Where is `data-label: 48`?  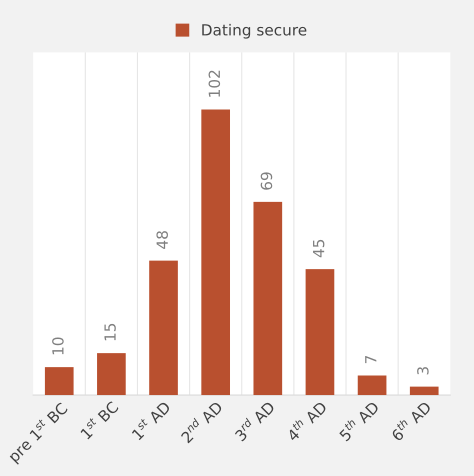 data-label: 48 is located at coordinates (162, 240).